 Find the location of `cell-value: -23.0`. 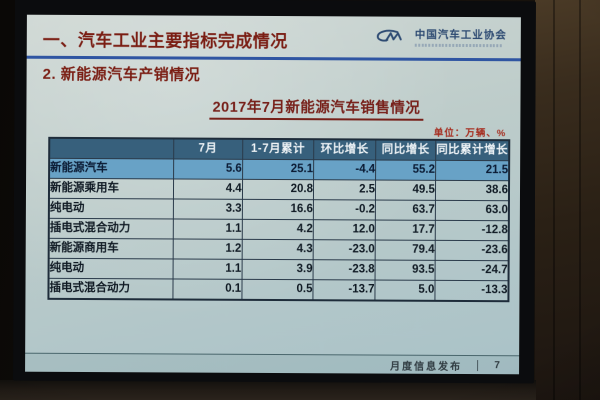

cell-value: -23.0 is located at coordinates (344, 250).